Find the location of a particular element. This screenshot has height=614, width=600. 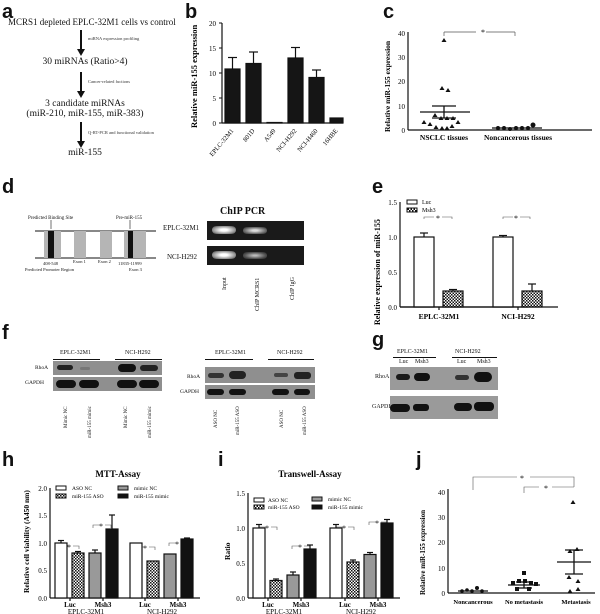

svg-text: 30 is located at coordinates (402, 58).